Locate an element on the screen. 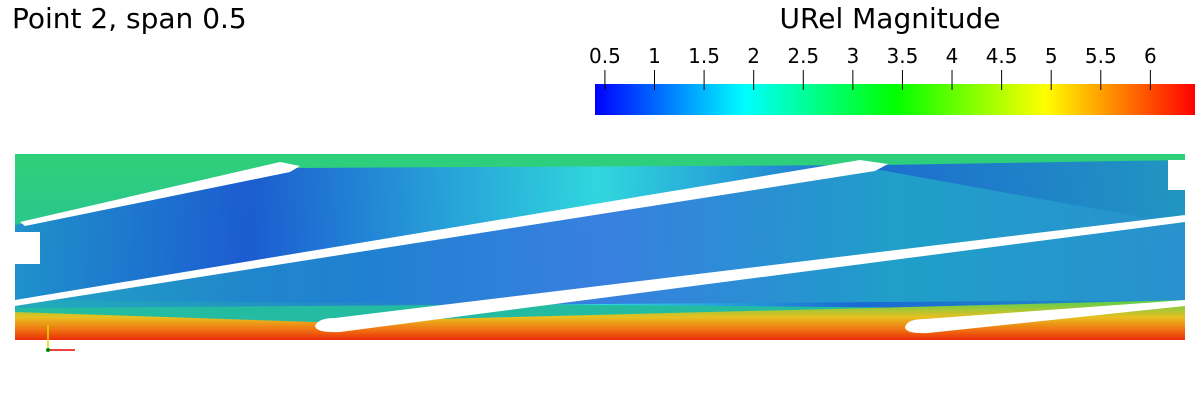 Image resolution: width=1200 pixels, height=400 pixels. colorbar: 0.5 1 1.5 2 2.5 3 3.5 4 4.5 5 5.5 6 is located at coordinates (892, 79).